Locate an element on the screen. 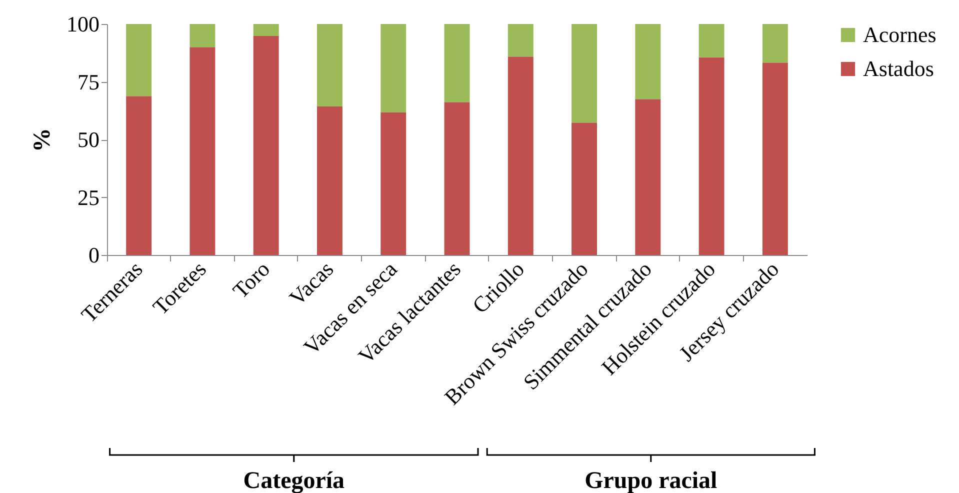 The width and height of the screenshot is (959, 493). y-tick-label: 100 is located at coordinates (83, 24).